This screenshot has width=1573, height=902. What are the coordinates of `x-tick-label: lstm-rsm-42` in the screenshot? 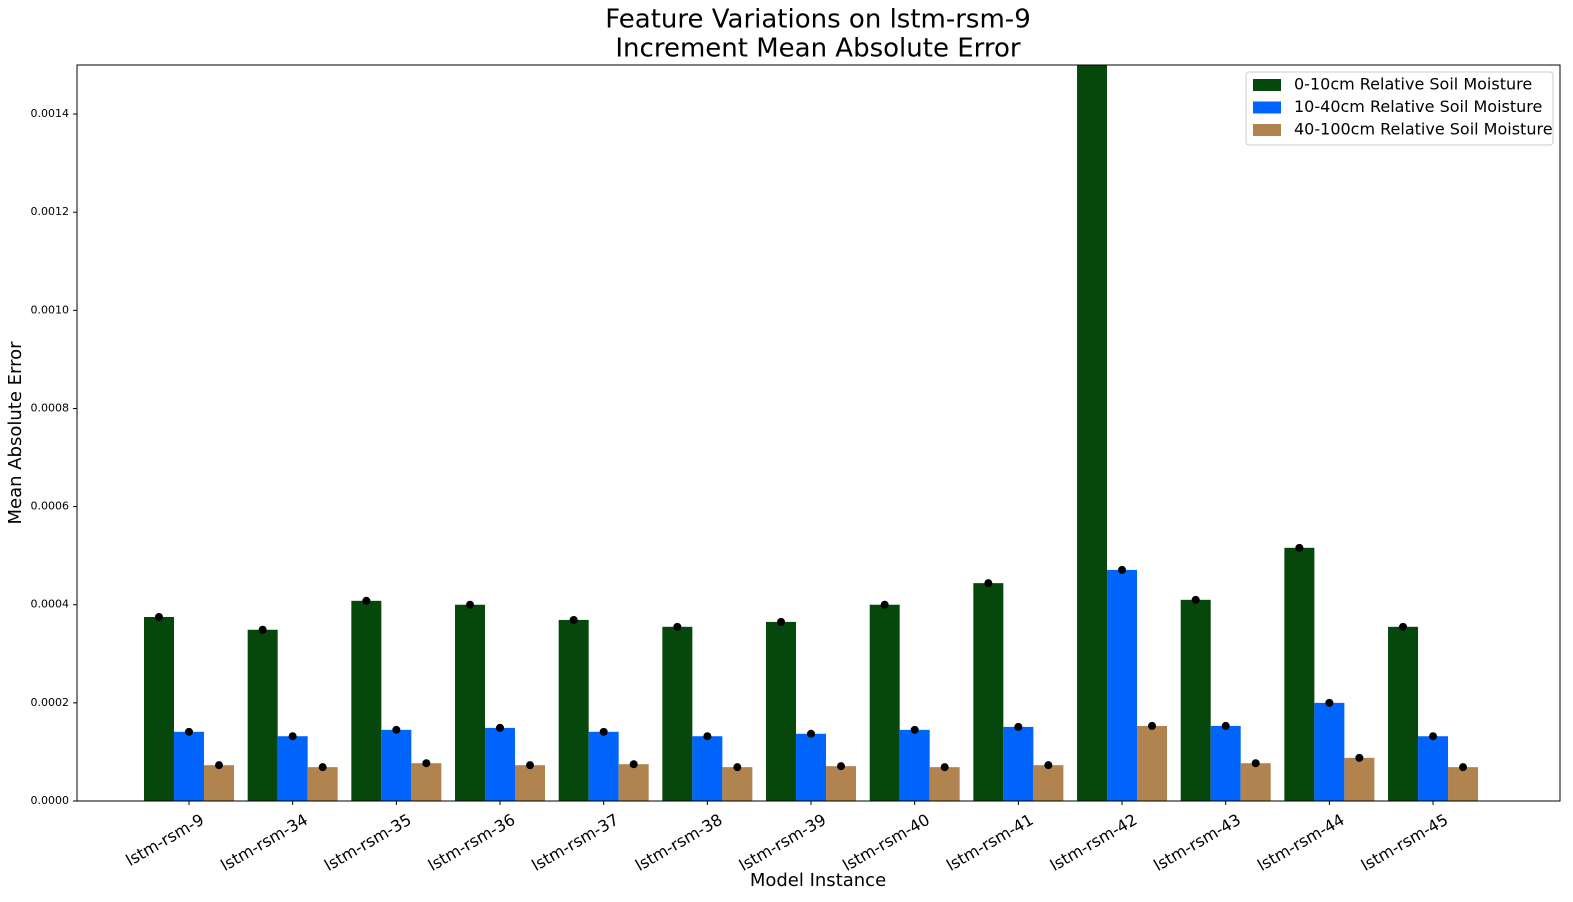 It's located at (1094, 842).